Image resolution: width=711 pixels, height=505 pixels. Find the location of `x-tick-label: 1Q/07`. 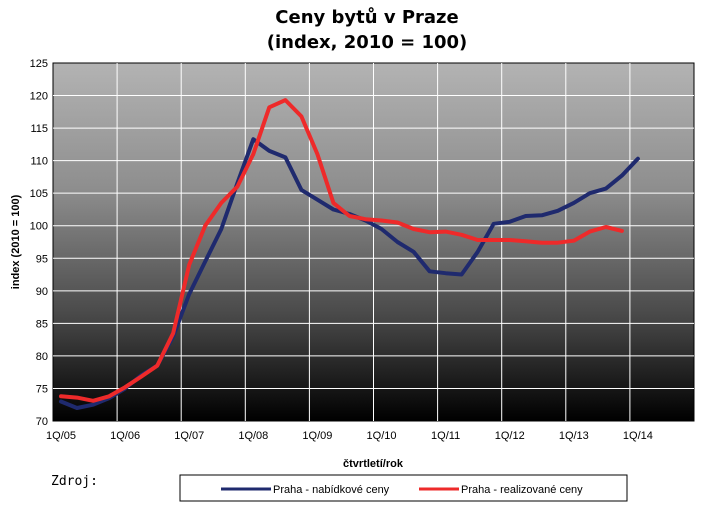

x-tick-label: 1Q/07 is located at coordinates (189, 436).